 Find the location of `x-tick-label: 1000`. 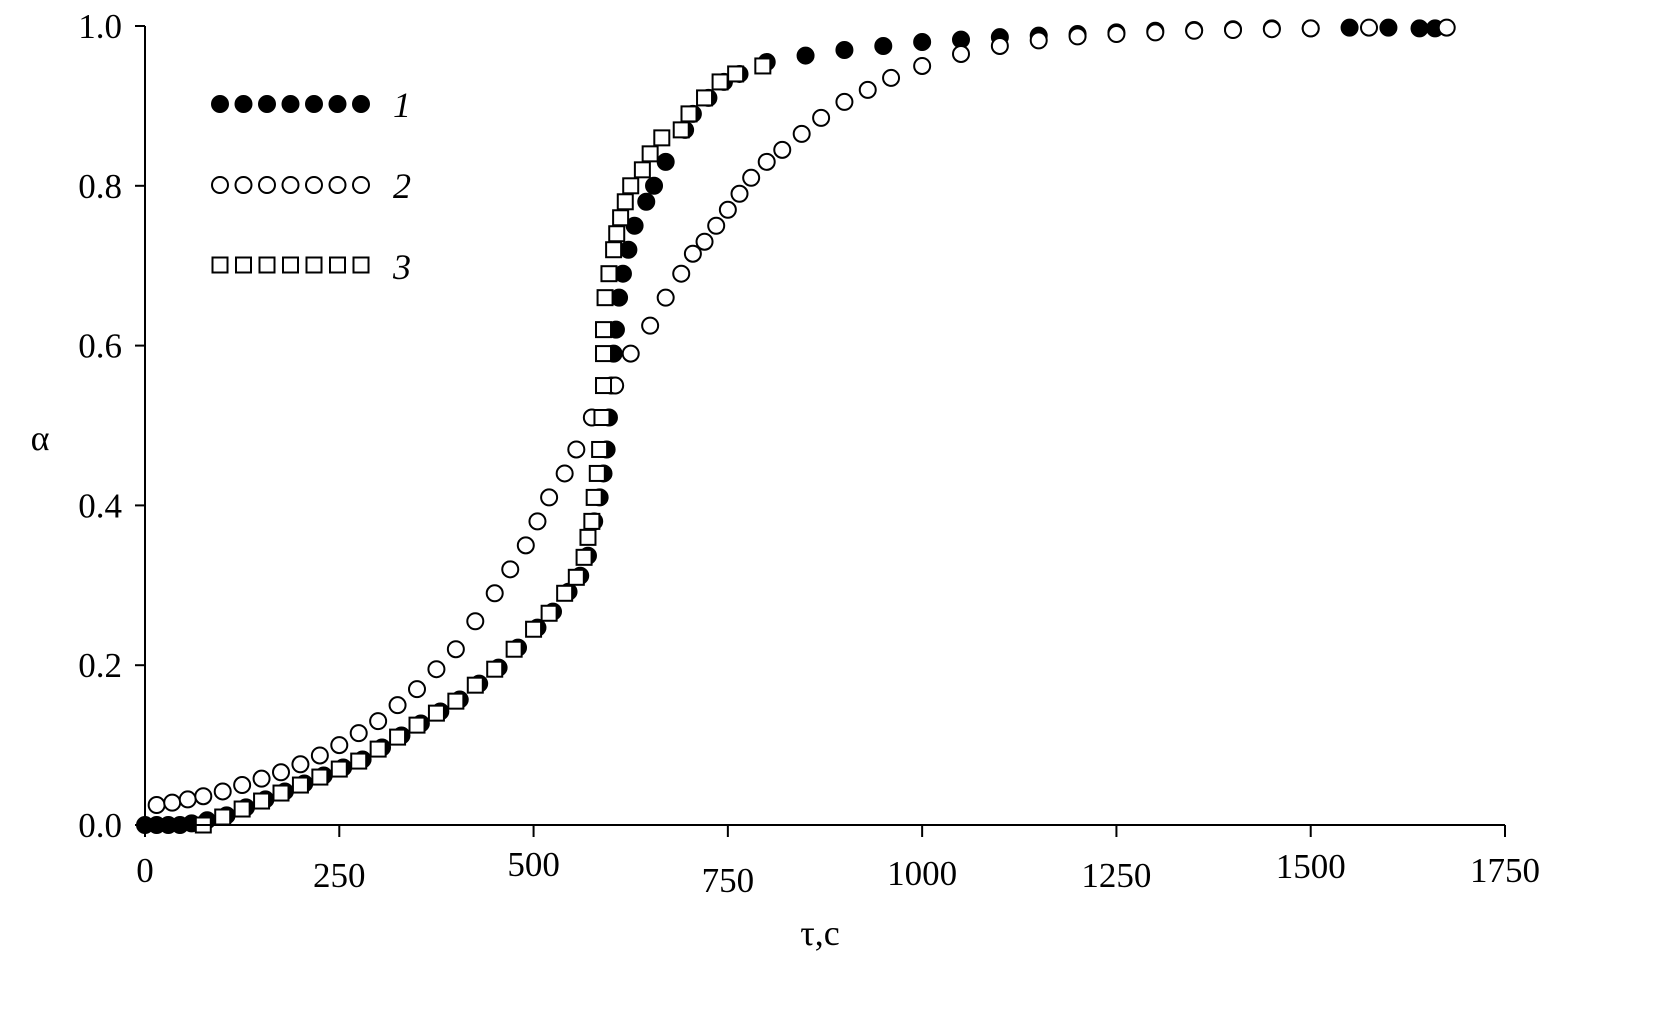

x-tick-label: 1000 is located at coordinates (922, 873).